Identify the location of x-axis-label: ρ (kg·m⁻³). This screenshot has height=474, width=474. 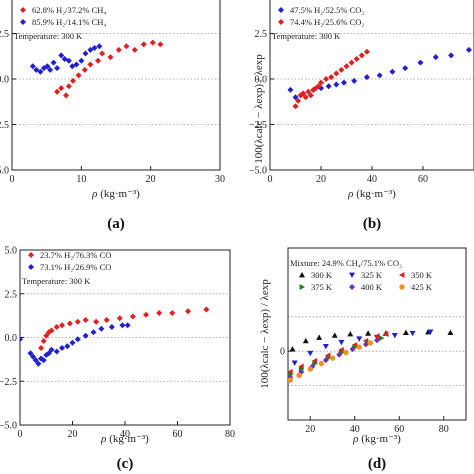
(124, 439).